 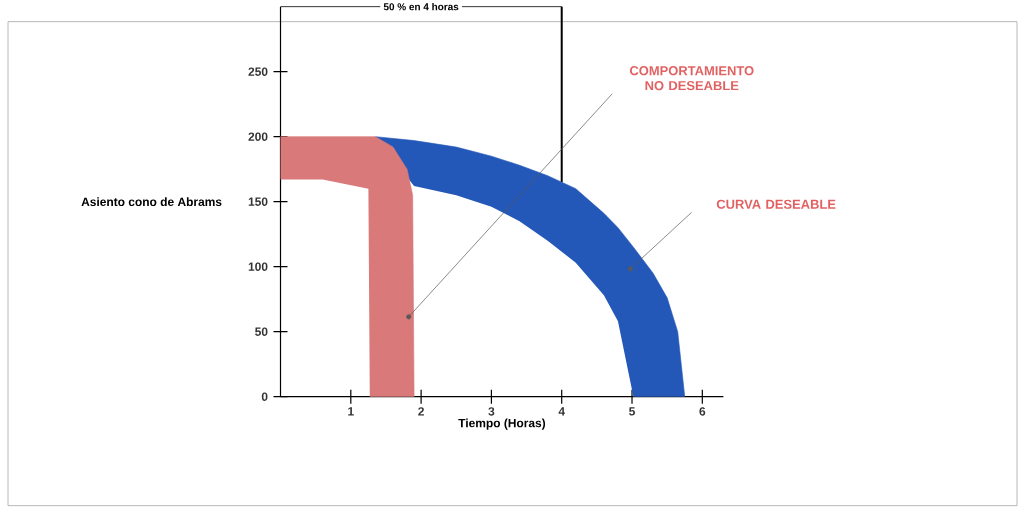 What do you see at coordinates (632, 411) in the screenshot?
I see `x-tick-label: 5` at bounding box center [632, 411].